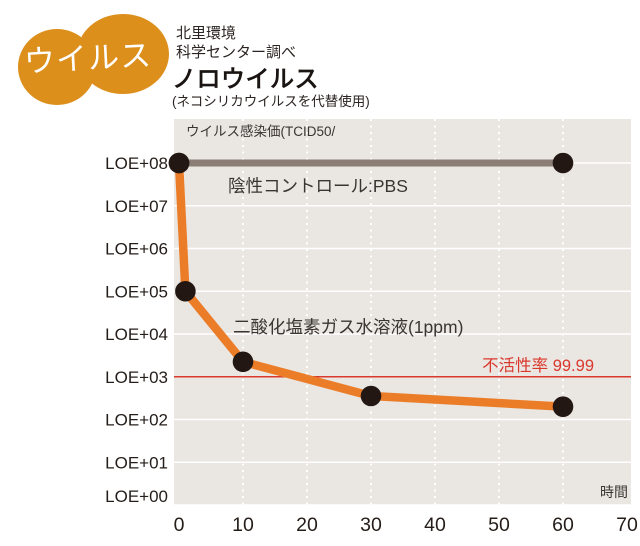  Describe the element at coordinates (136, 377) in the screenshot. I see `y-tick-label: LOE+03` at that location.